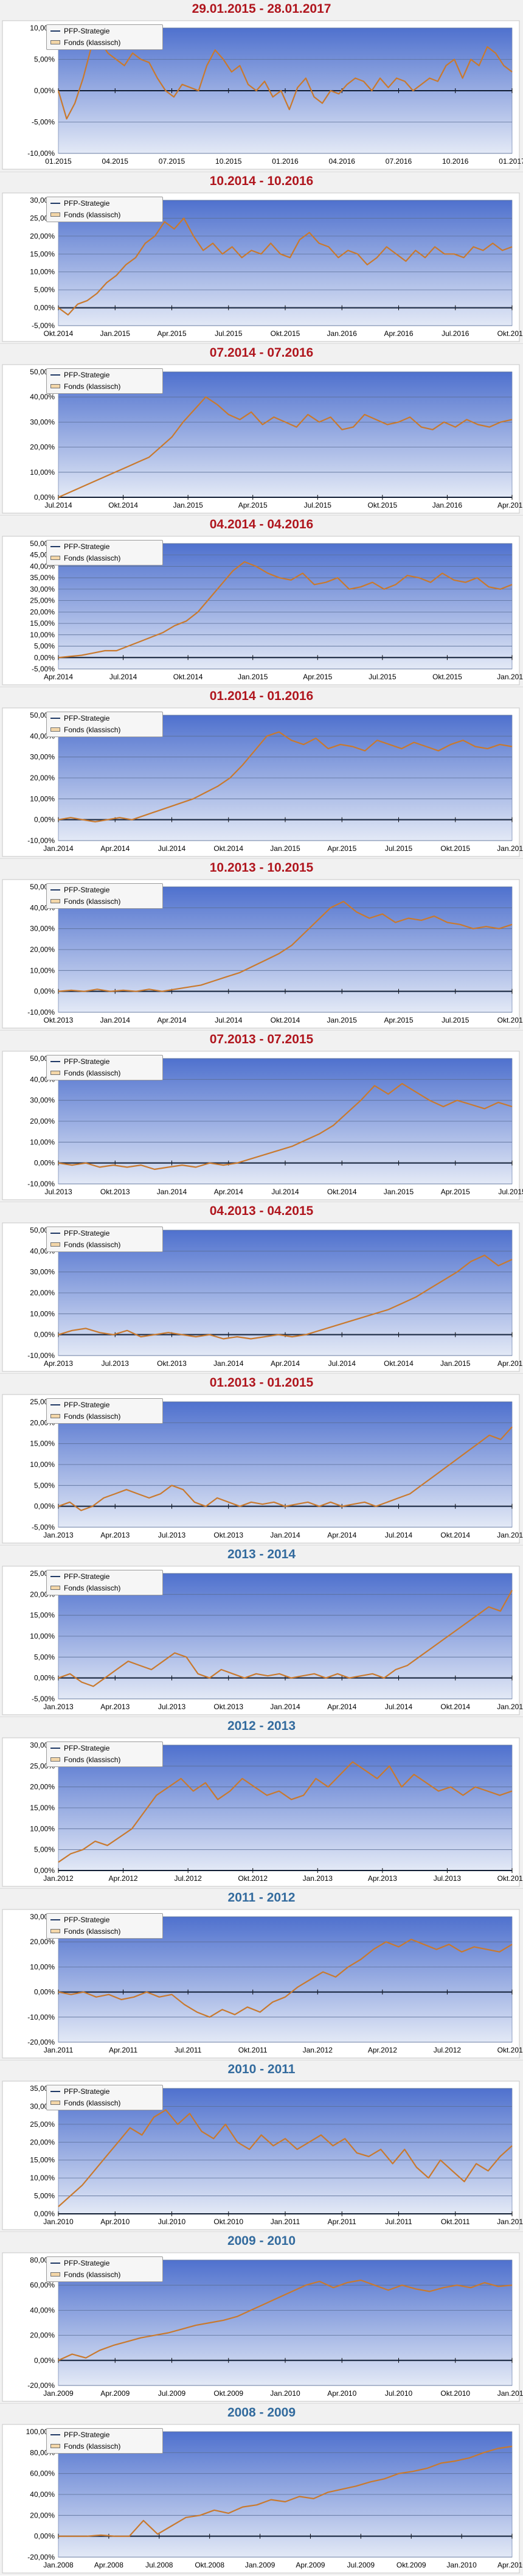 The image size is (523, 2576). Describe the element at coordinates (59, 1878) in the screenshot. I see `x-tick-label: Jan.2012` at that location.